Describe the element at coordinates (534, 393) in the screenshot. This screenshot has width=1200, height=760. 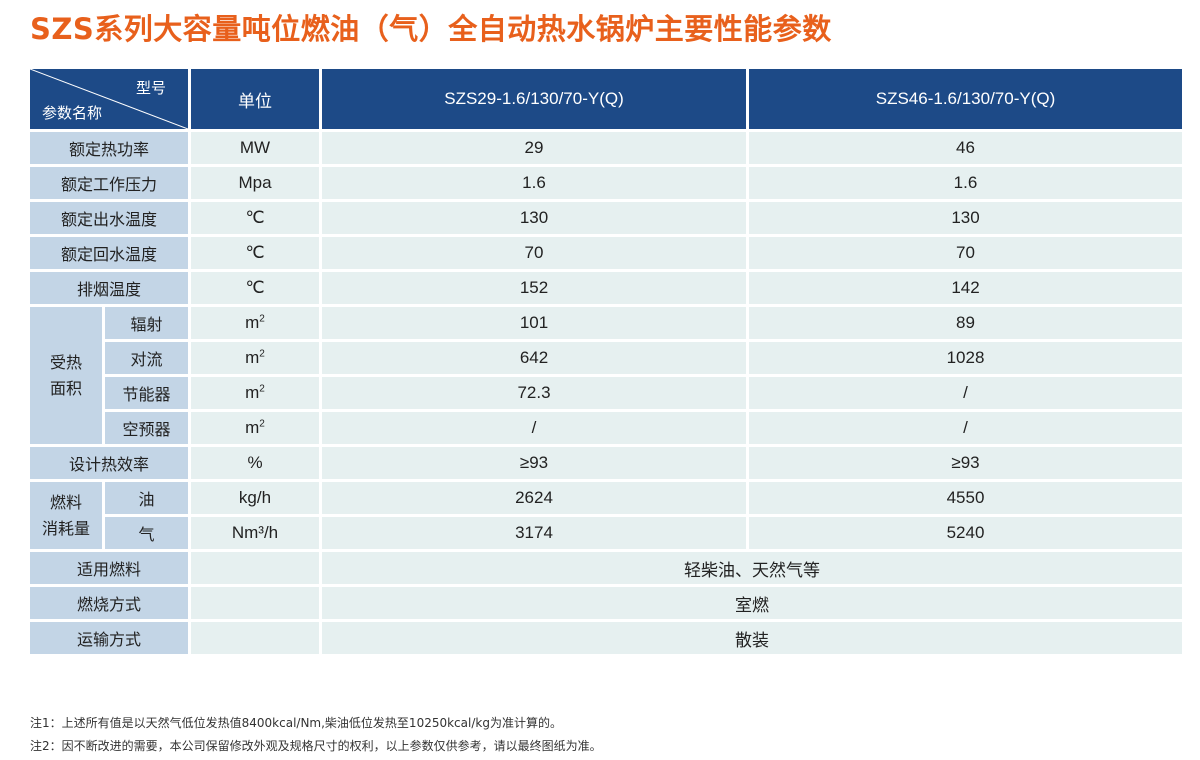
I see `value-cell: 72.3` at that location.